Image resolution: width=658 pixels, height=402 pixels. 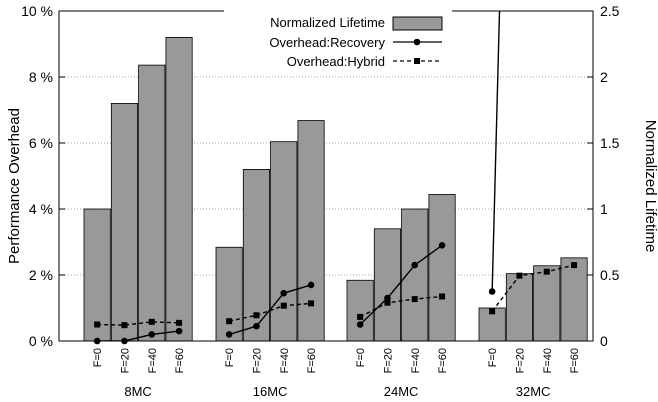 I want to click on legend-swatch-lifetime, so click(x=417, y=23).